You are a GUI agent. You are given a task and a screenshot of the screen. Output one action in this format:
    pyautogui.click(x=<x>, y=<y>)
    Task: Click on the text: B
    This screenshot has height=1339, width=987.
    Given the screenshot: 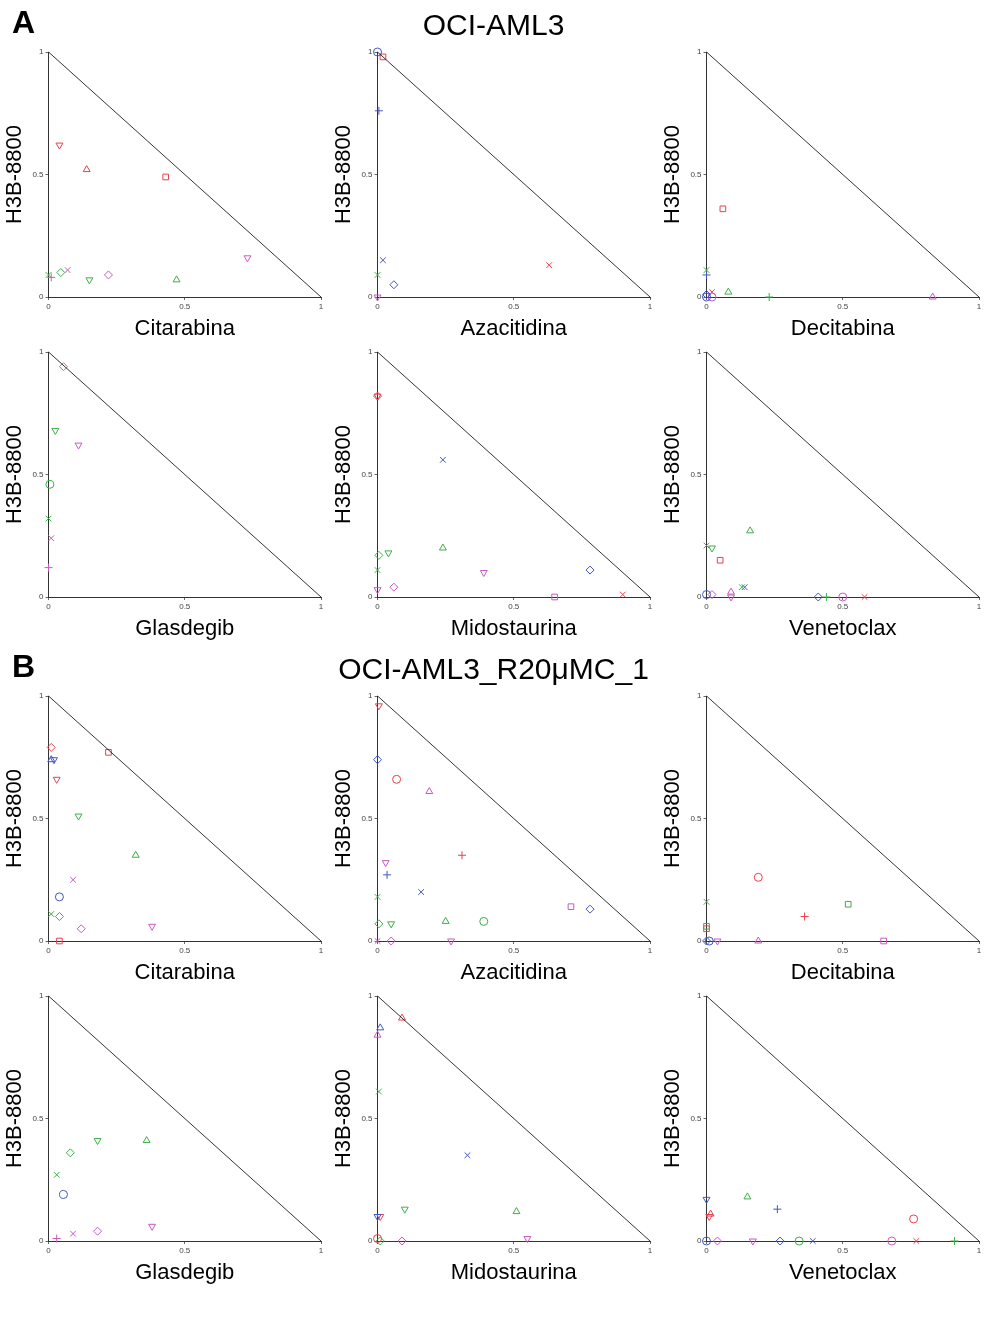 What is the action you would take?
    pyautogui.click(x=24, y=666)
    